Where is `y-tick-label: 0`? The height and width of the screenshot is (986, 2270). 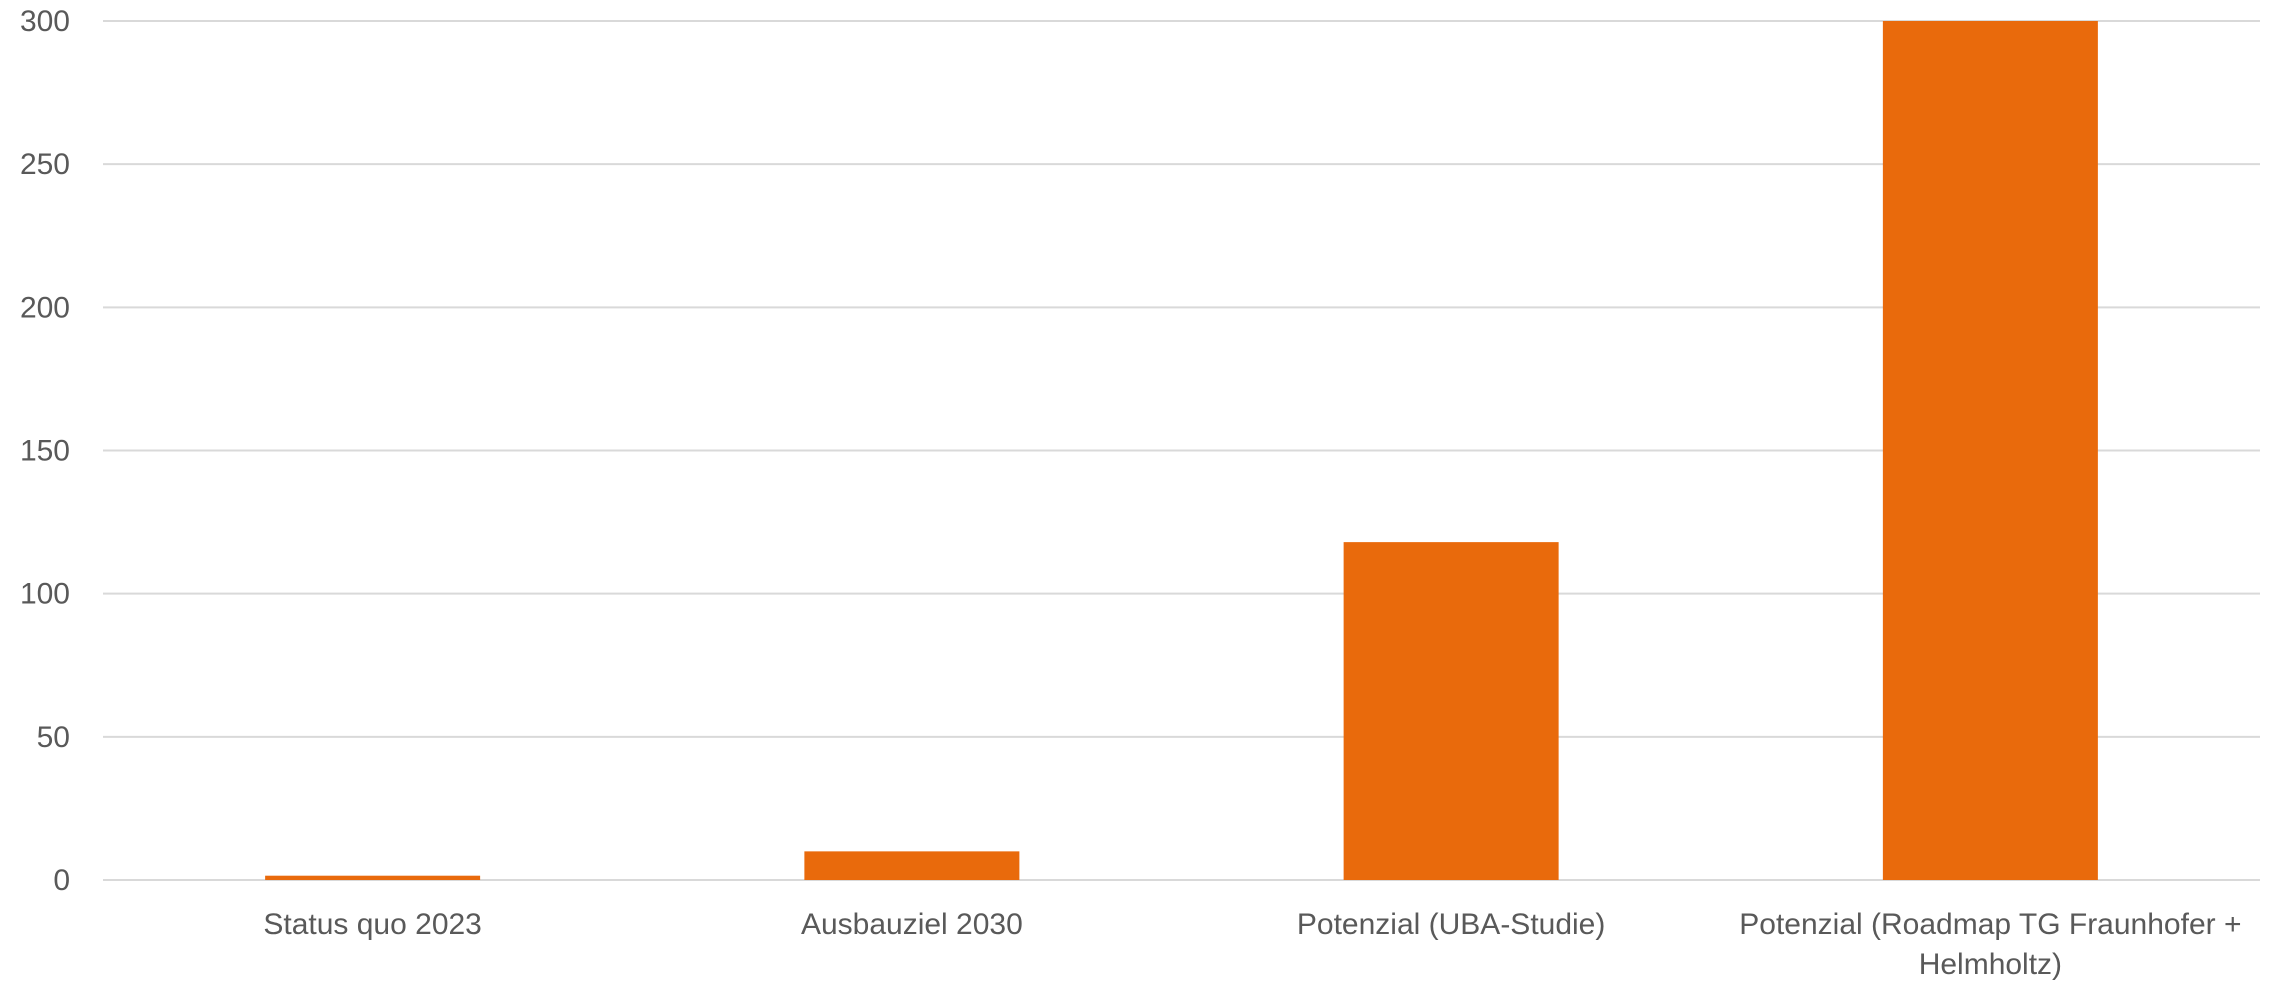 y-tick-label: 0 is located at coordinates (61, 880).